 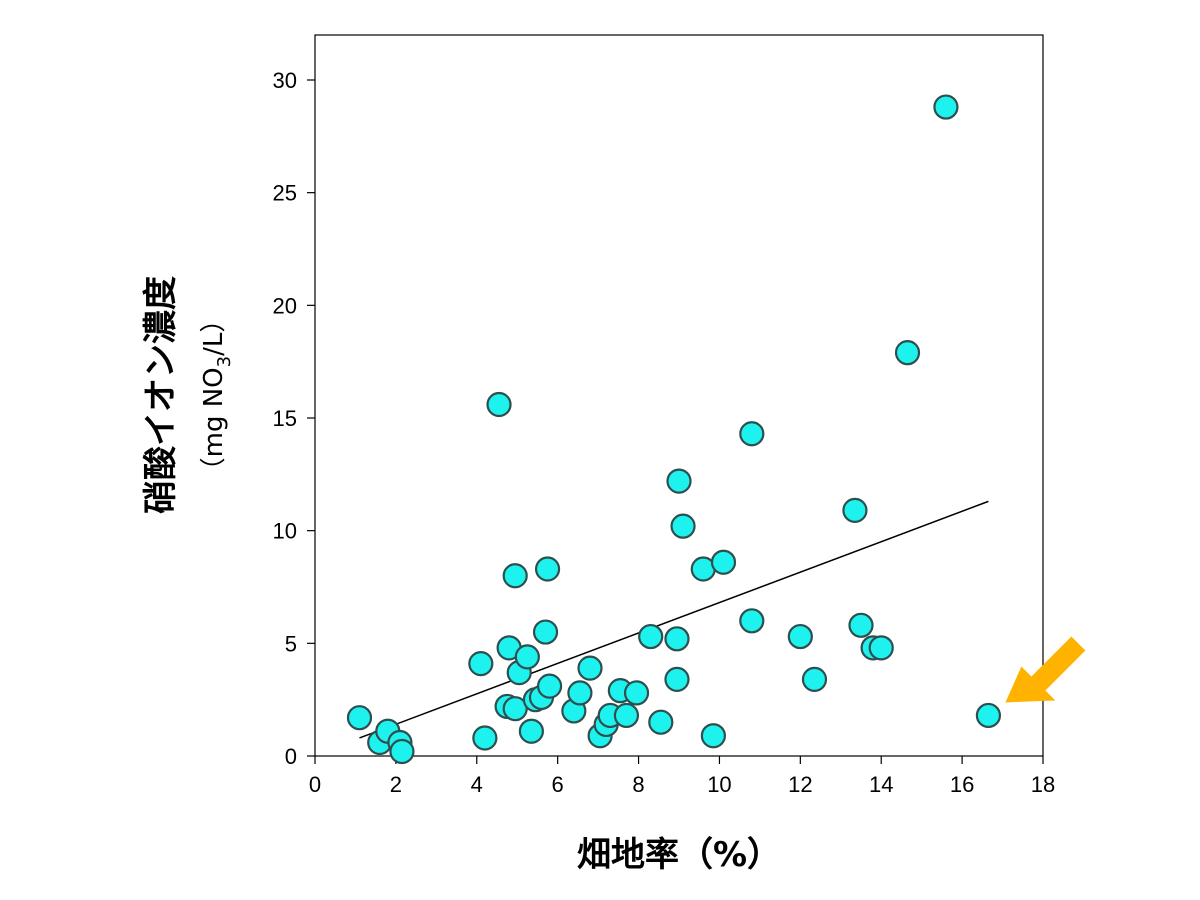 I want to click on x-tick-label: 16, so click(x=962, y=784).